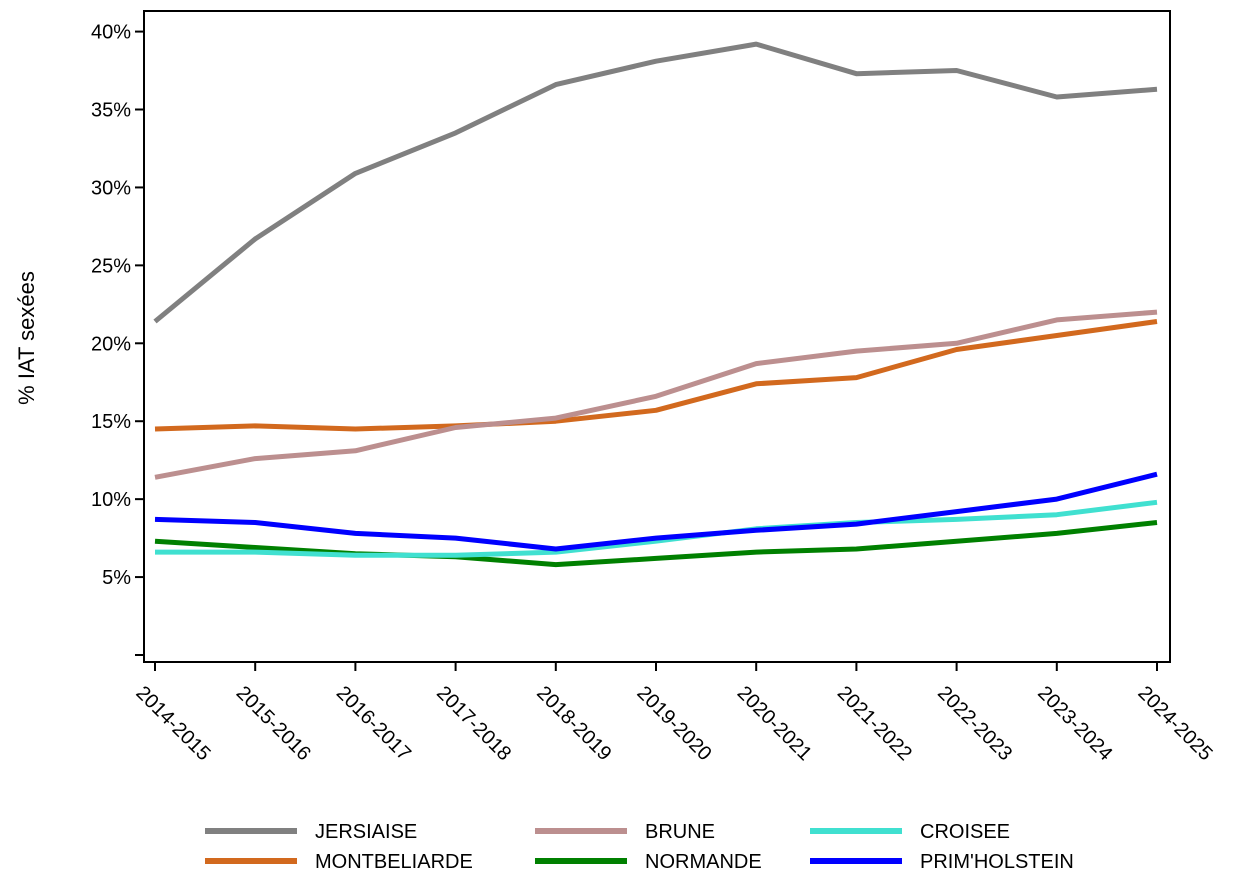 The image size is (1236, 873). I want to click on legend-label-brune: BRUNE, so click(680, 832).